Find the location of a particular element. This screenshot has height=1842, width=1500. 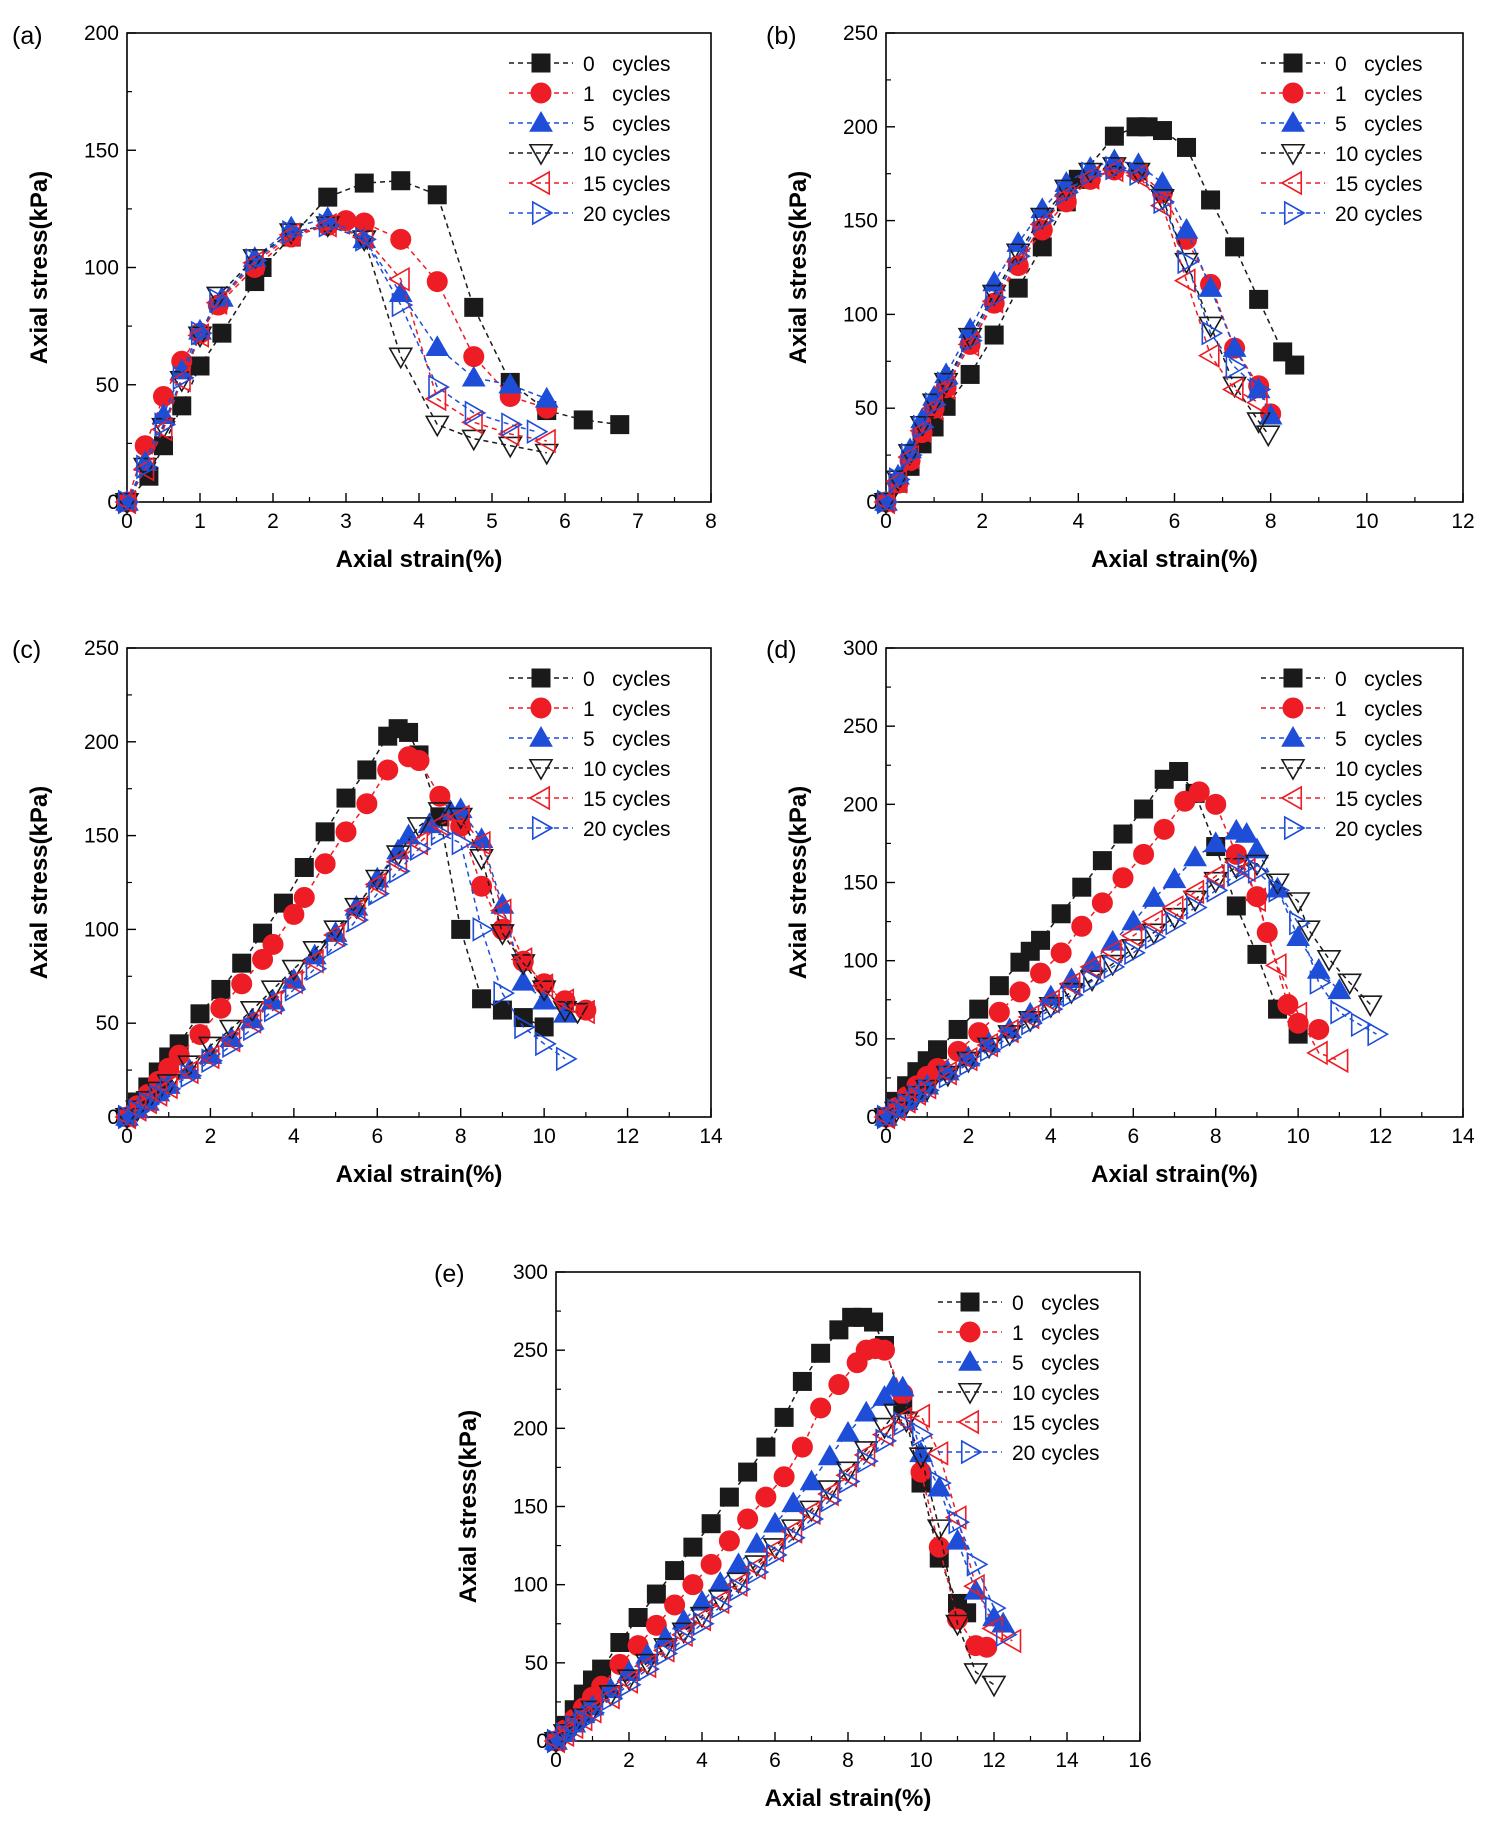

legend-item: 20 cycles is located at coordinates (1019, 1452).